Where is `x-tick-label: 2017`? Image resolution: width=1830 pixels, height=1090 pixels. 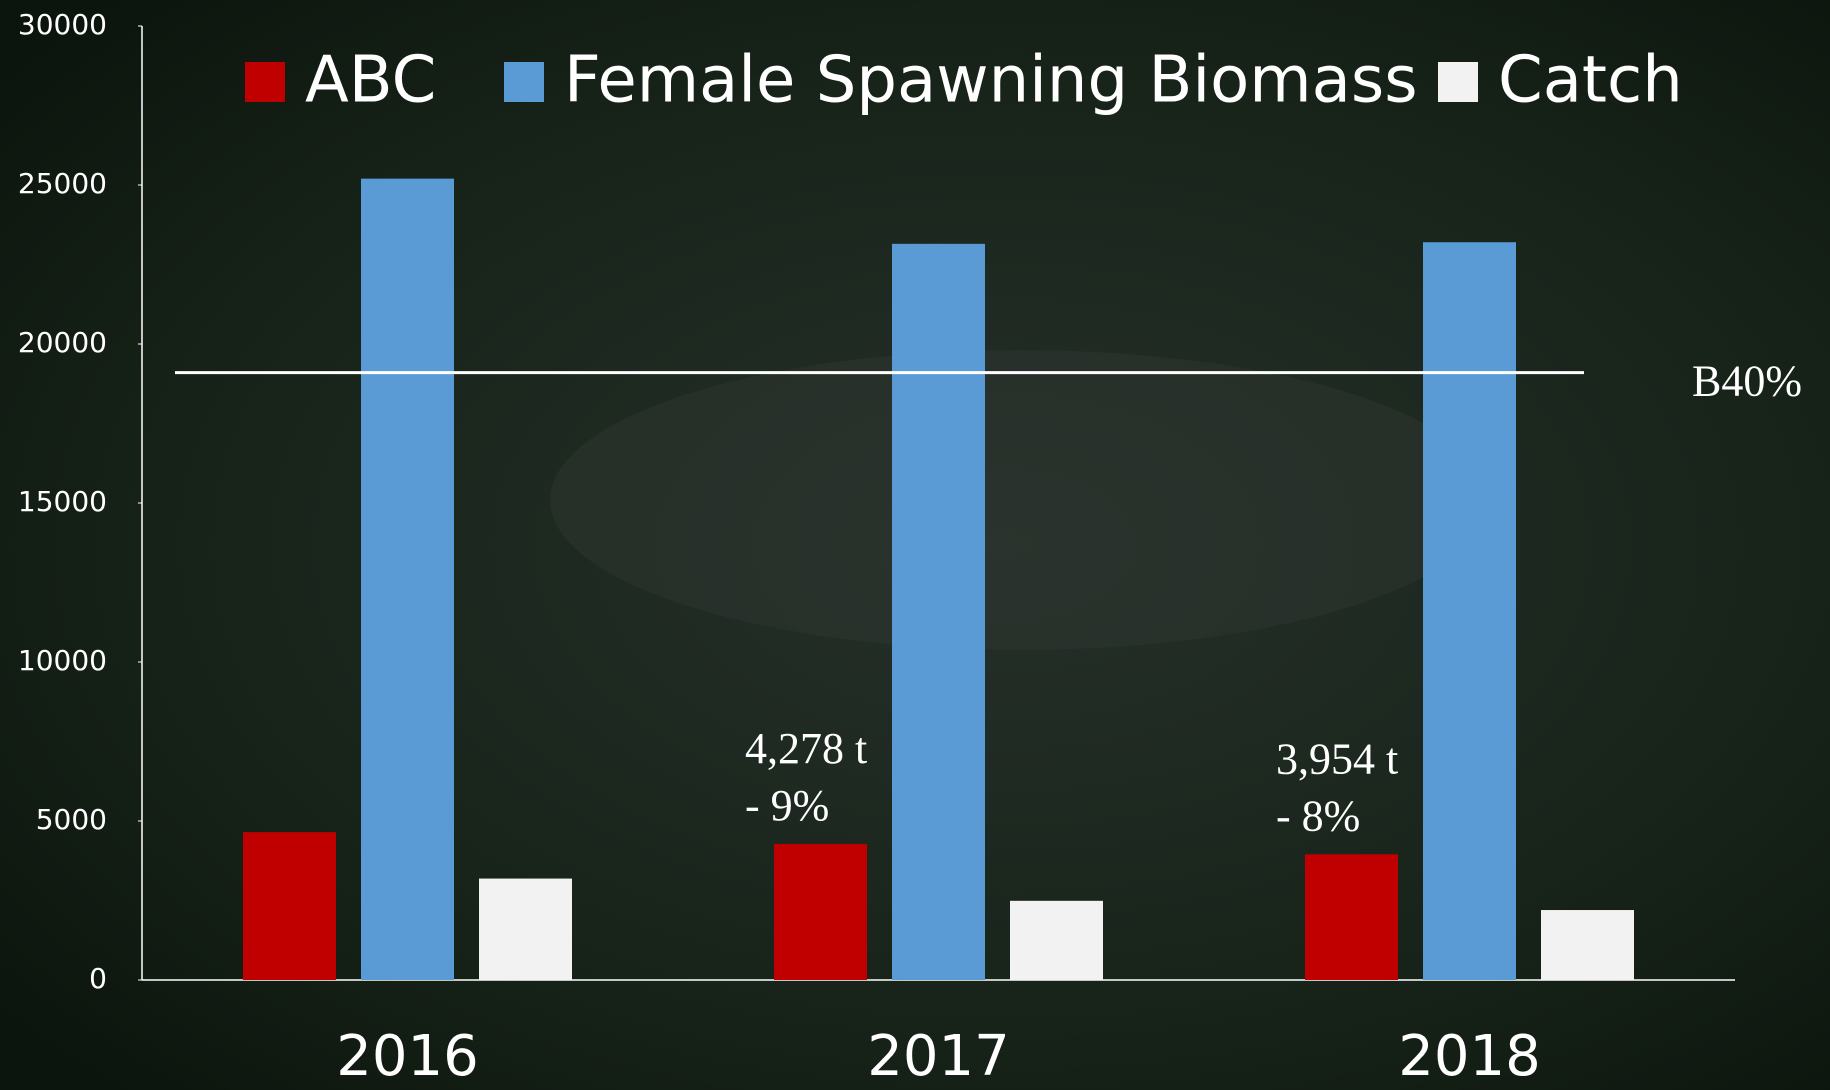
x-tick-label: 2017 is located at coordinates (938, 1056).